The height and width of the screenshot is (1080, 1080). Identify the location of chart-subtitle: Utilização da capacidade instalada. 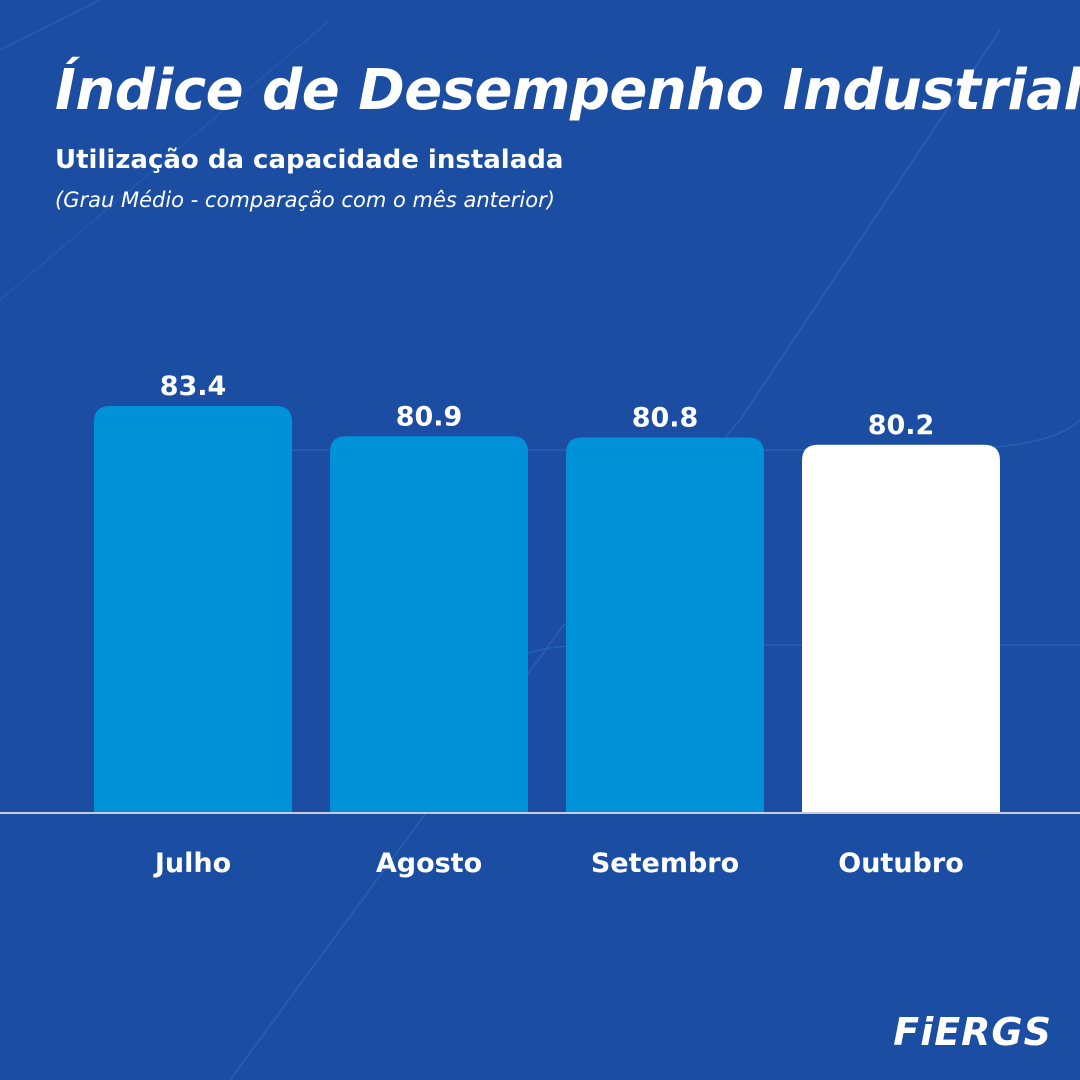
(309, 160).